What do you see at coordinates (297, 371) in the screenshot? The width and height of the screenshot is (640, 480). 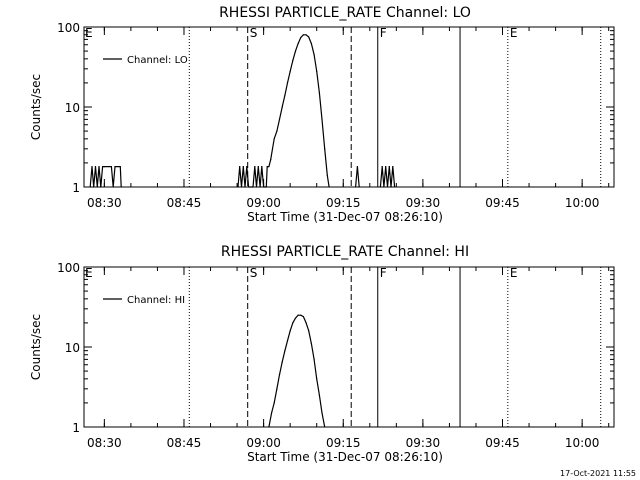 I see `series-line` at bounding box center [297, 371].